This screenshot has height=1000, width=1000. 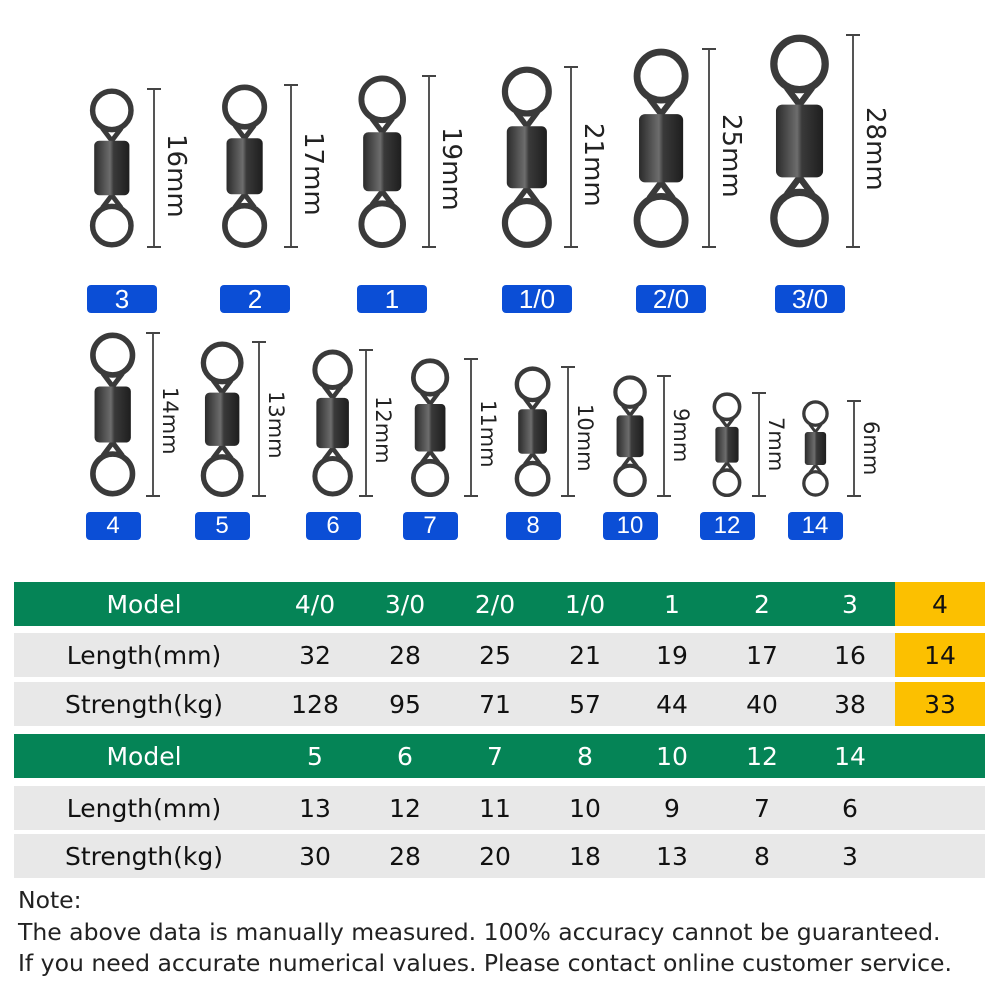 What do you see at coordinates (383, 429) in the screenshot?
I see `dimension-label: 12mm` at bounding box center [383, 429].